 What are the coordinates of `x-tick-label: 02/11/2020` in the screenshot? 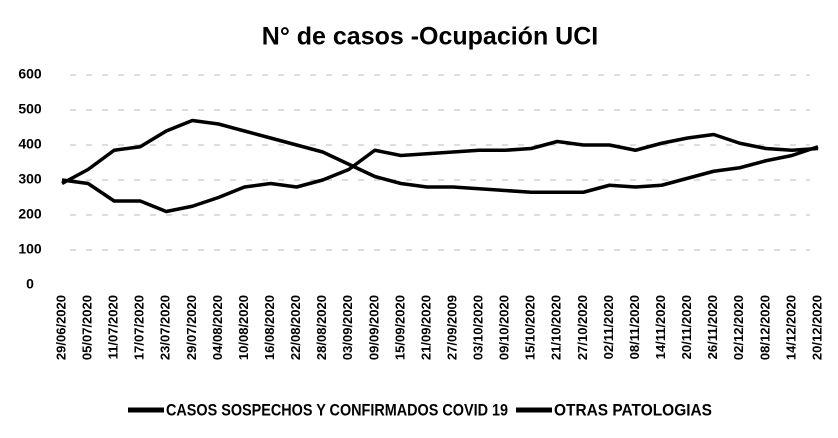 It's located at (608, 327).